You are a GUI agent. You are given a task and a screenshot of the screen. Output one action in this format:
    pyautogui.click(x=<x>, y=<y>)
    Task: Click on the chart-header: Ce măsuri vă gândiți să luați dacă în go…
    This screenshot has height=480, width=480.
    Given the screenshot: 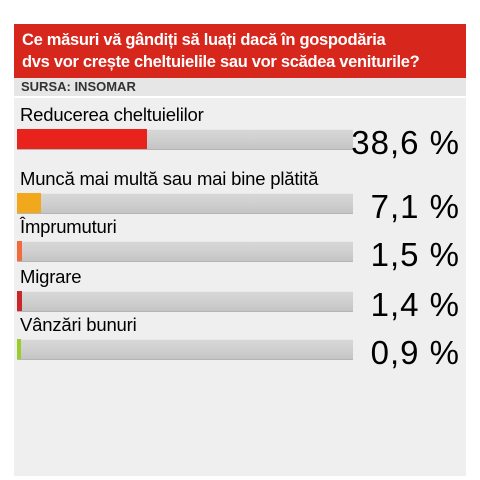 What is the action you would take?
    pyautogui.click(x=240, y=51)
    